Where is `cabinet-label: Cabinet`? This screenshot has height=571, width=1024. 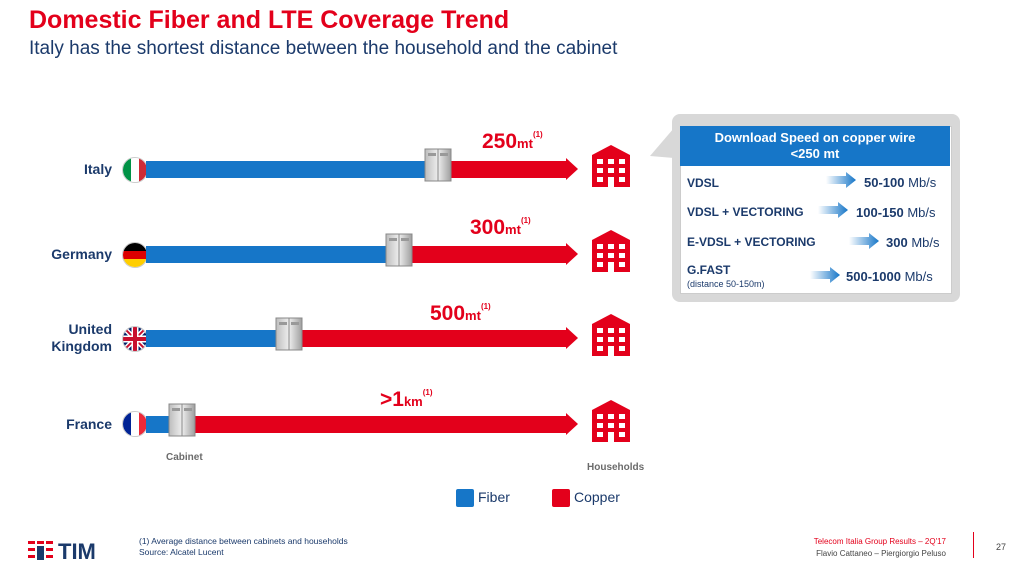
cabinet-label: Cabinet is located at coordinates (184, 457).